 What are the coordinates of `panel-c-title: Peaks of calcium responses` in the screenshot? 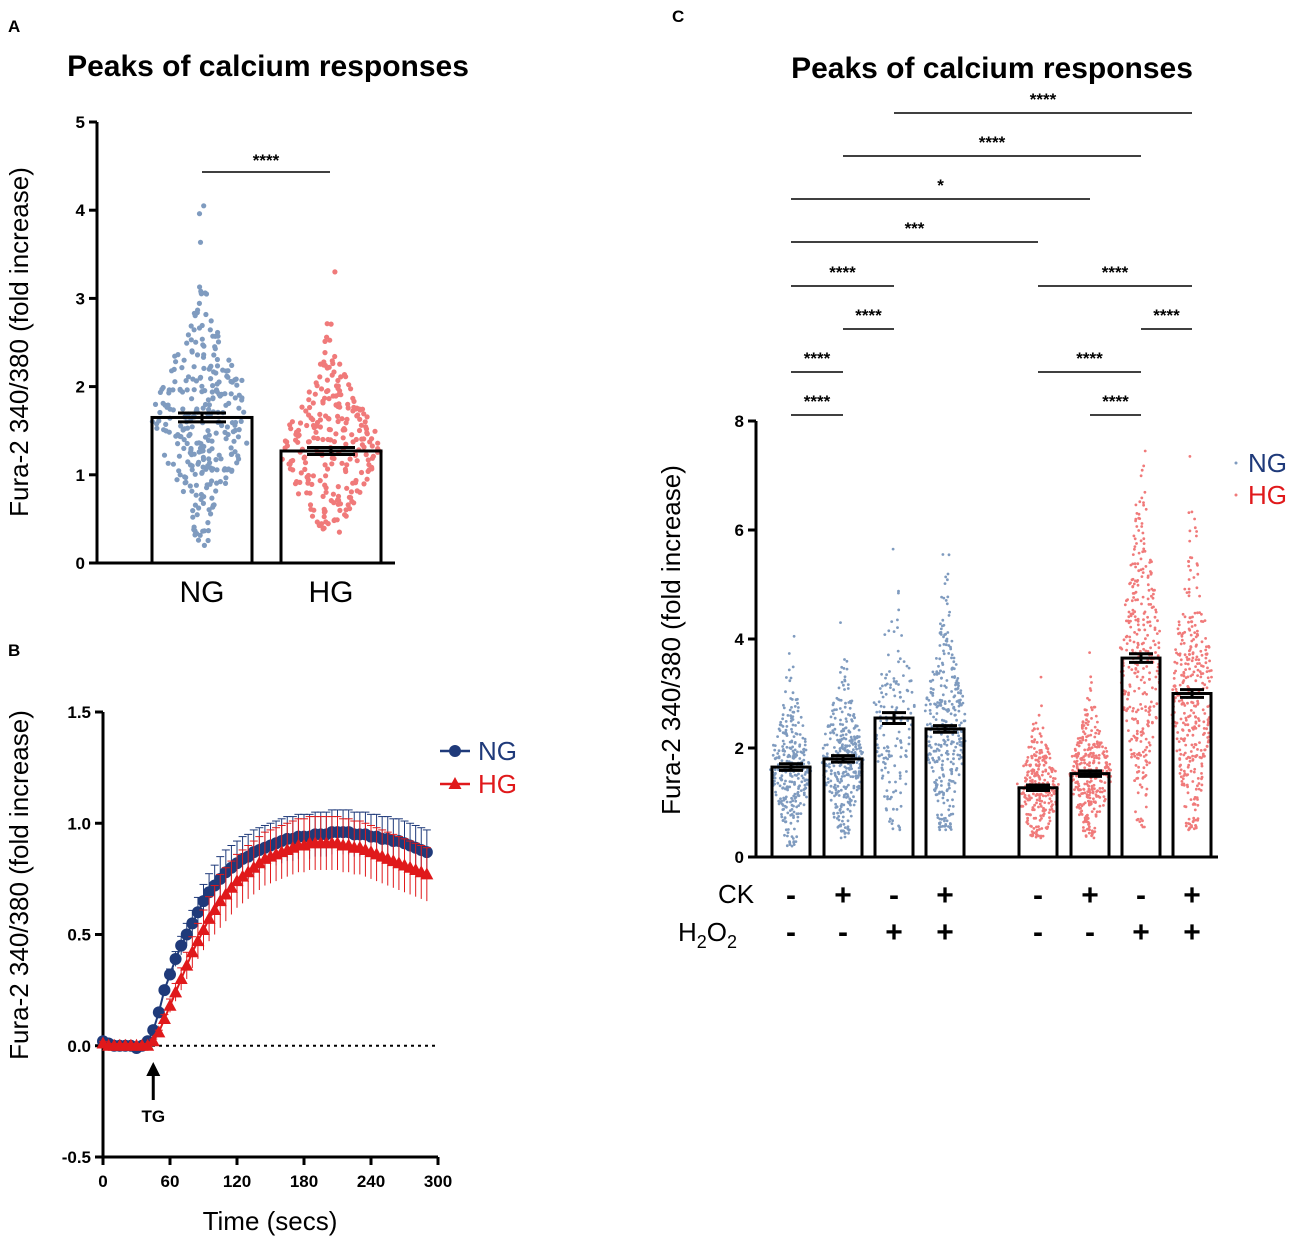 It's located at (992, 68).